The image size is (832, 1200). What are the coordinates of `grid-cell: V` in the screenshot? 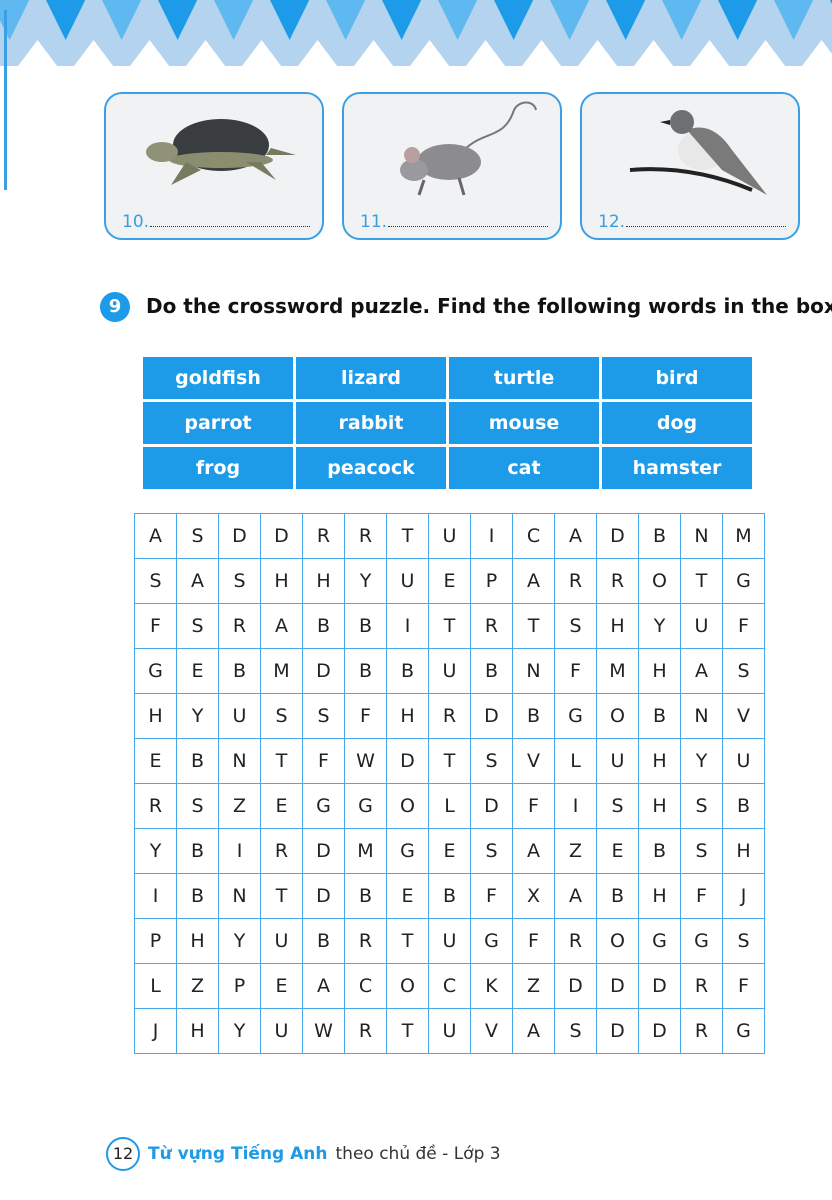 It's located at (533, 761).